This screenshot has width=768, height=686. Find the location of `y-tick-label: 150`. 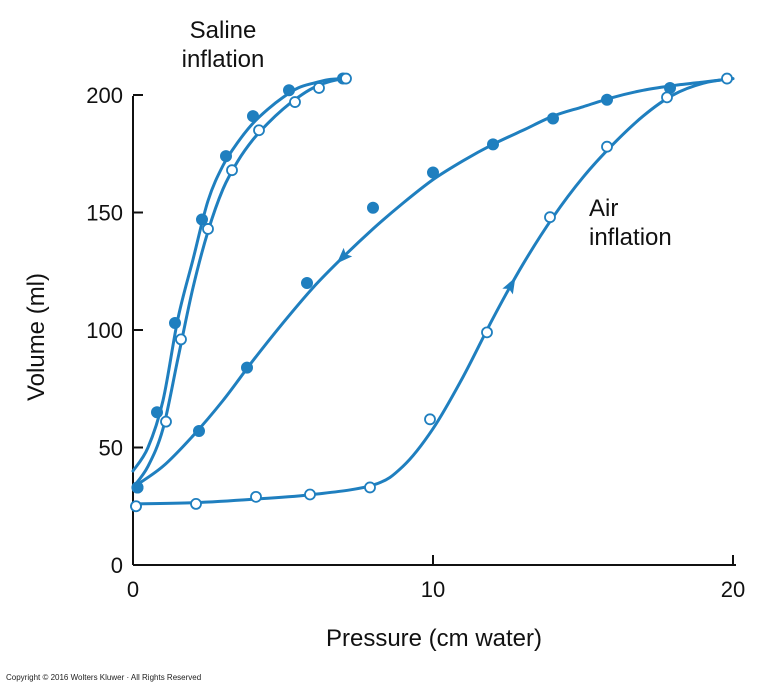

y-tick-label: 150 is located at coordinates (104, 213).